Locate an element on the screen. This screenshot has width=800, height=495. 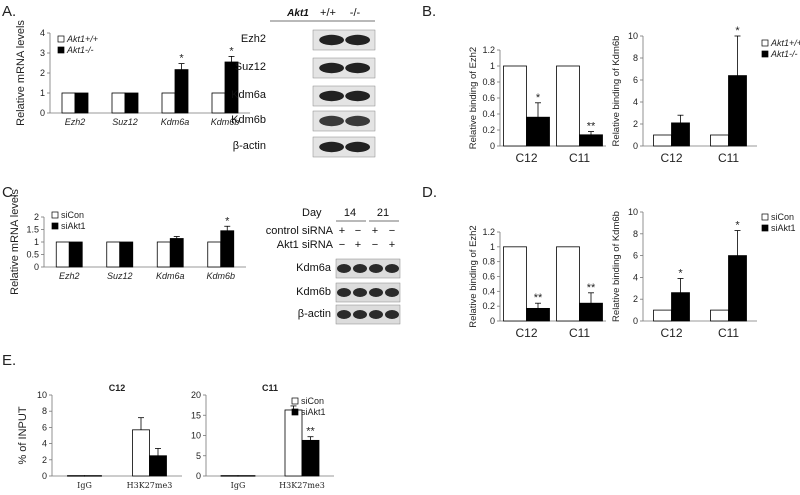
blot-a-band-label: β-actin is located at coordinates (249, 146).